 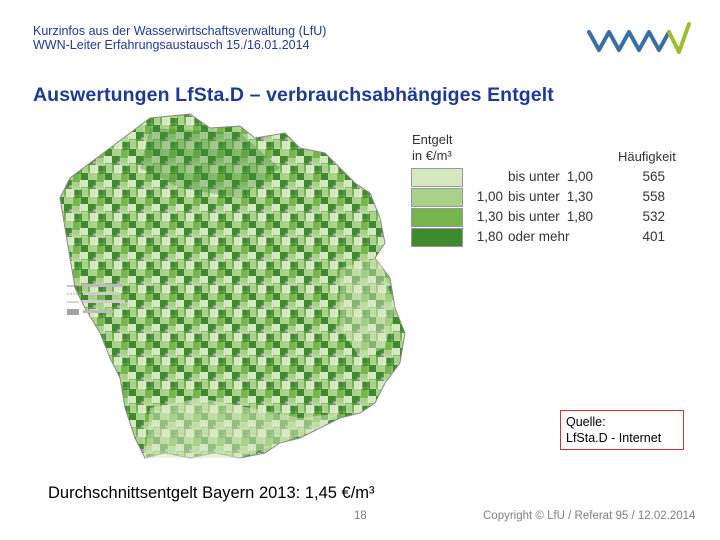 I want to click on light-region-east, so click(x=367, y=308).